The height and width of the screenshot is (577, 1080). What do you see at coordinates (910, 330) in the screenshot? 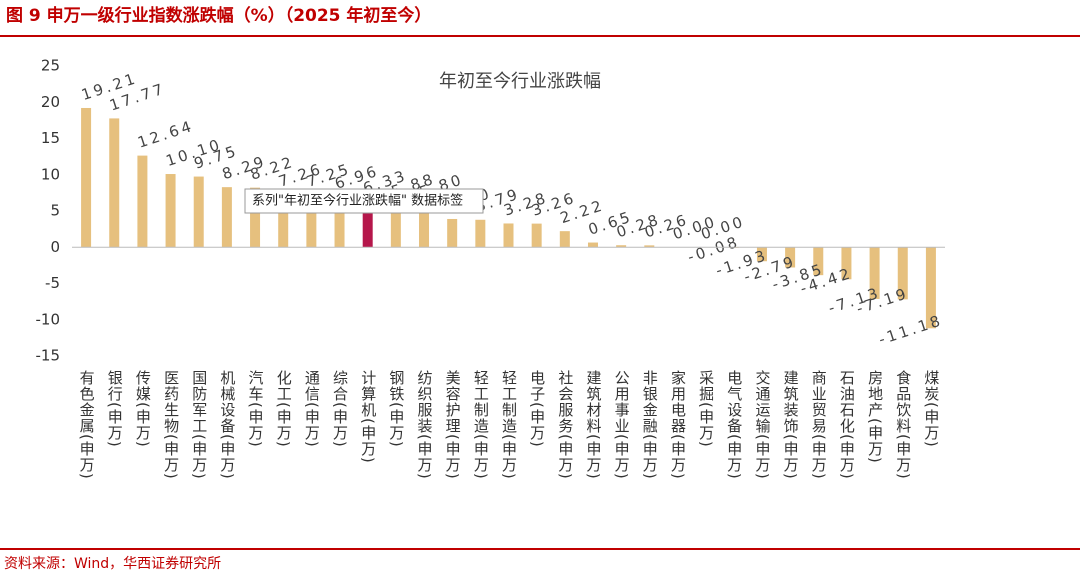
I see `data-label: -11.18` at bounding box center [910, 330].